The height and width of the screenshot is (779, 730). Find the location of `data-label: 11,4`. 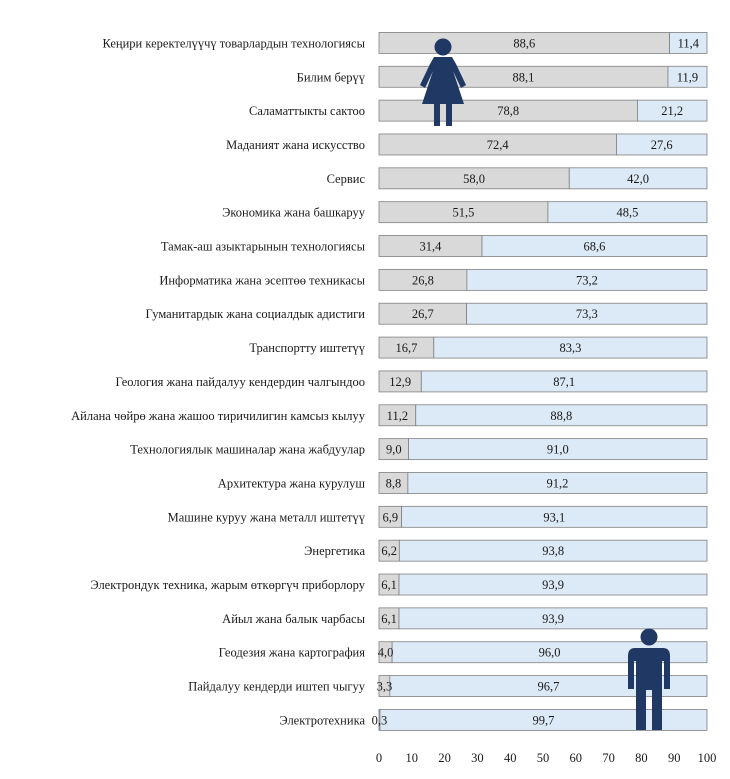

data-label: 11,4 is located at coordinates (689, 43).